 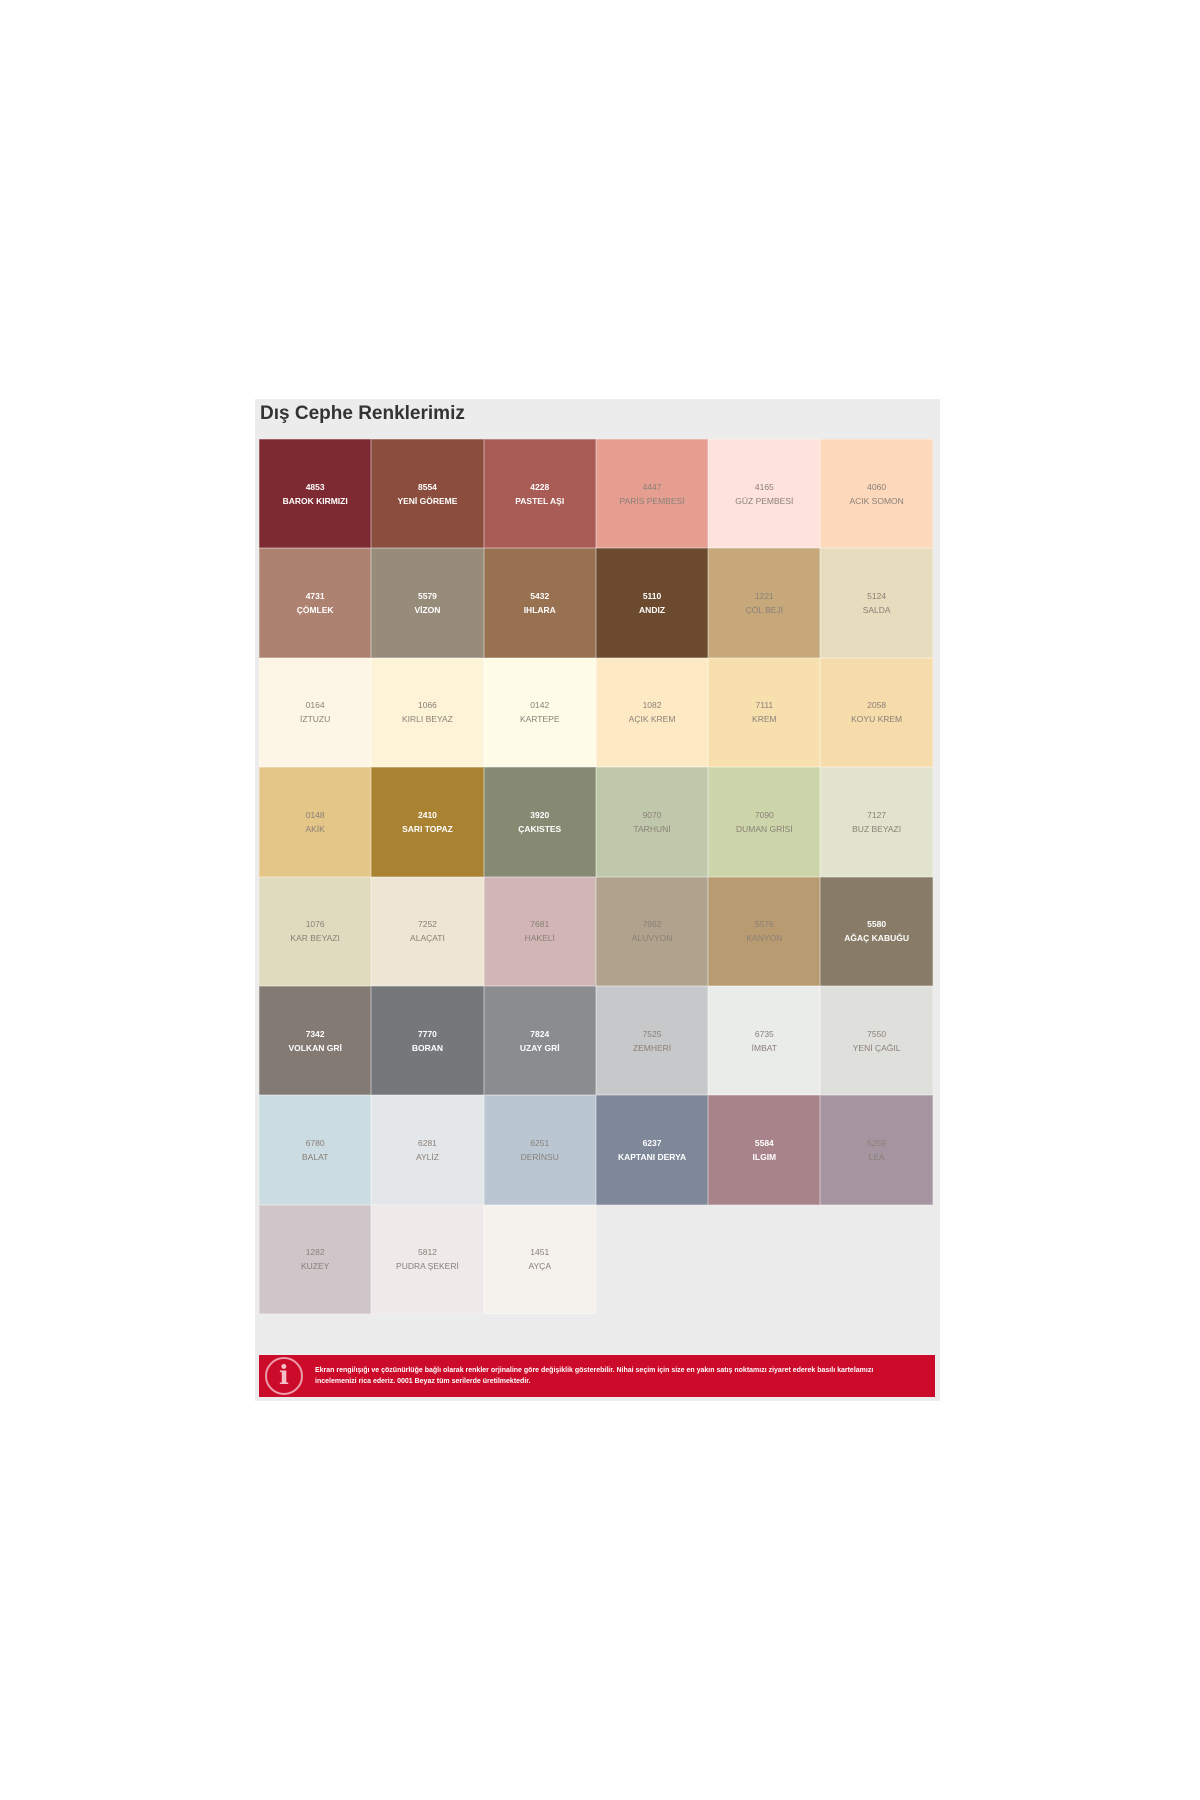 I want to click on color-name: KARTEPE, so click(x=539, y=719).